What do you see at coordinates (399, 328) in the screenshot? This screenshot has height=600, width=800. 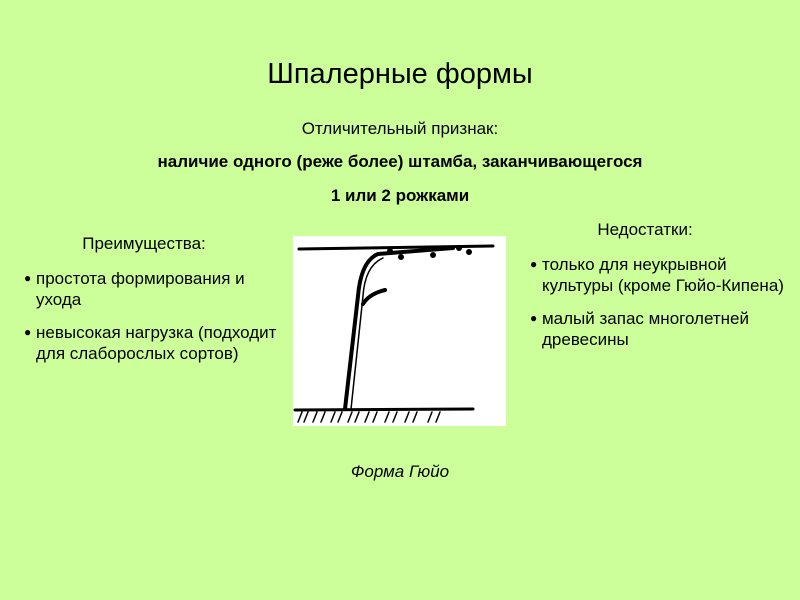 I see `vine-trunk` at bounding box center [399, 328].